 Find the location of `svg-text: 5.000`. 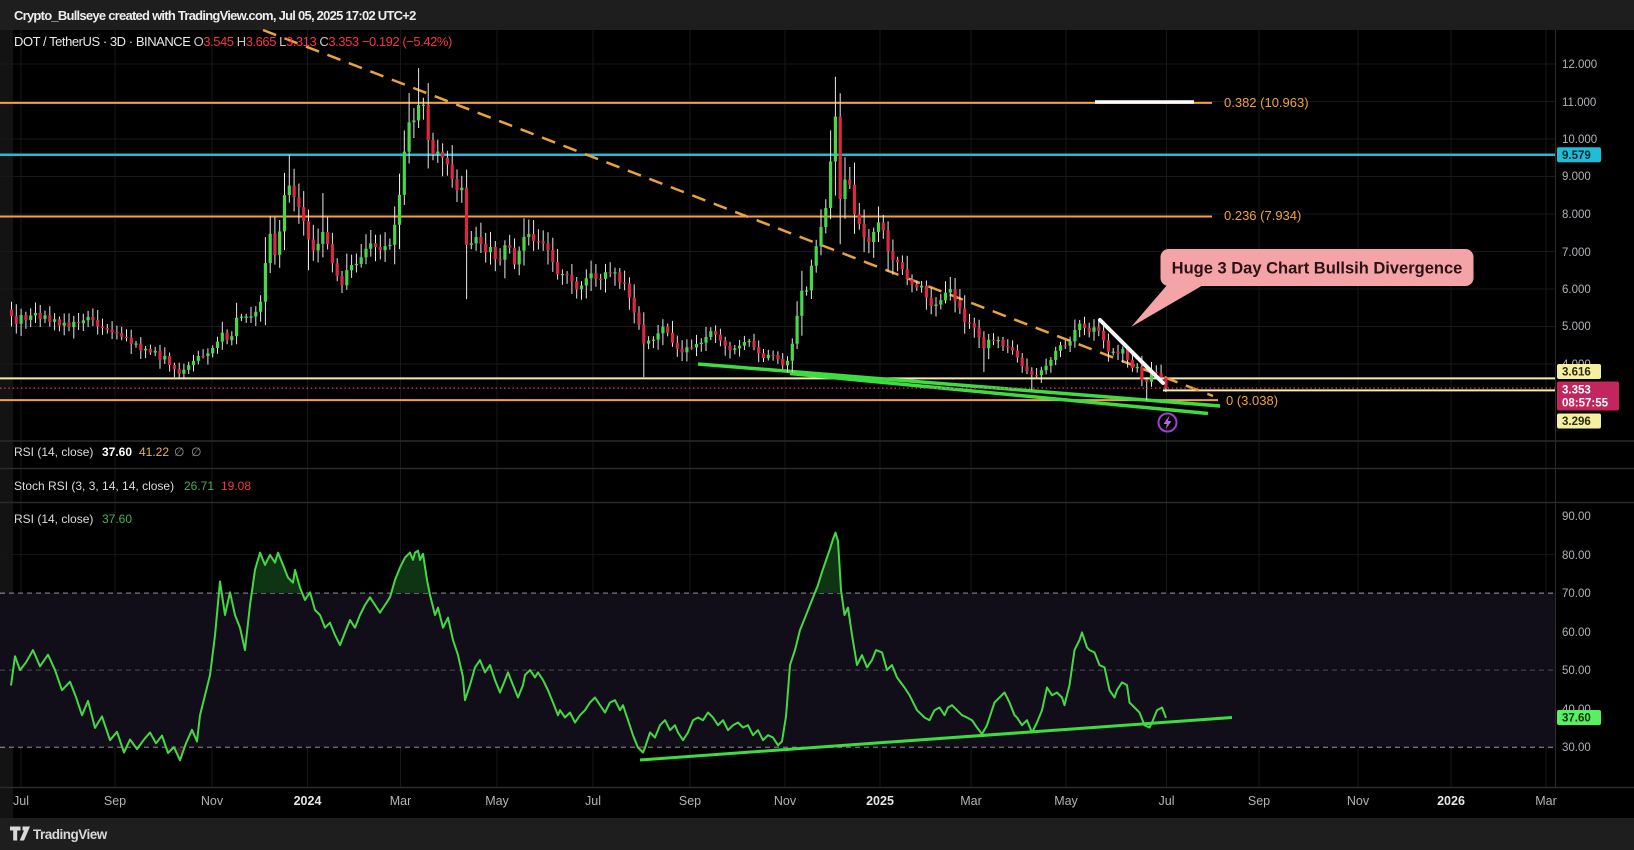

svg-text: 5.000 is located at coordinates (1576, 327).